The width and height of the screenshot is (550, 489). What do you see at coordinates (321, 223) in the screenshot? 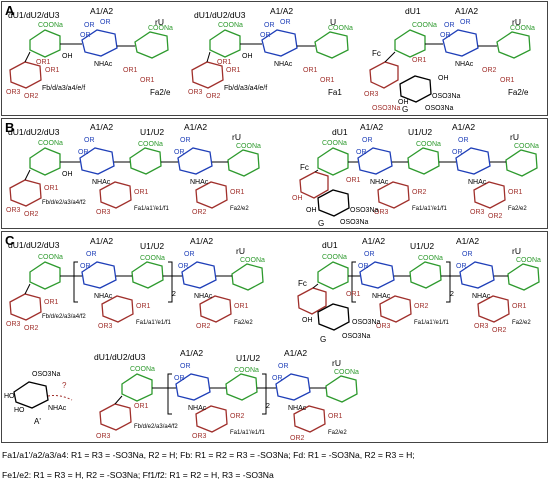
I see `galactose-label: G` at bounding box center [321, 223].